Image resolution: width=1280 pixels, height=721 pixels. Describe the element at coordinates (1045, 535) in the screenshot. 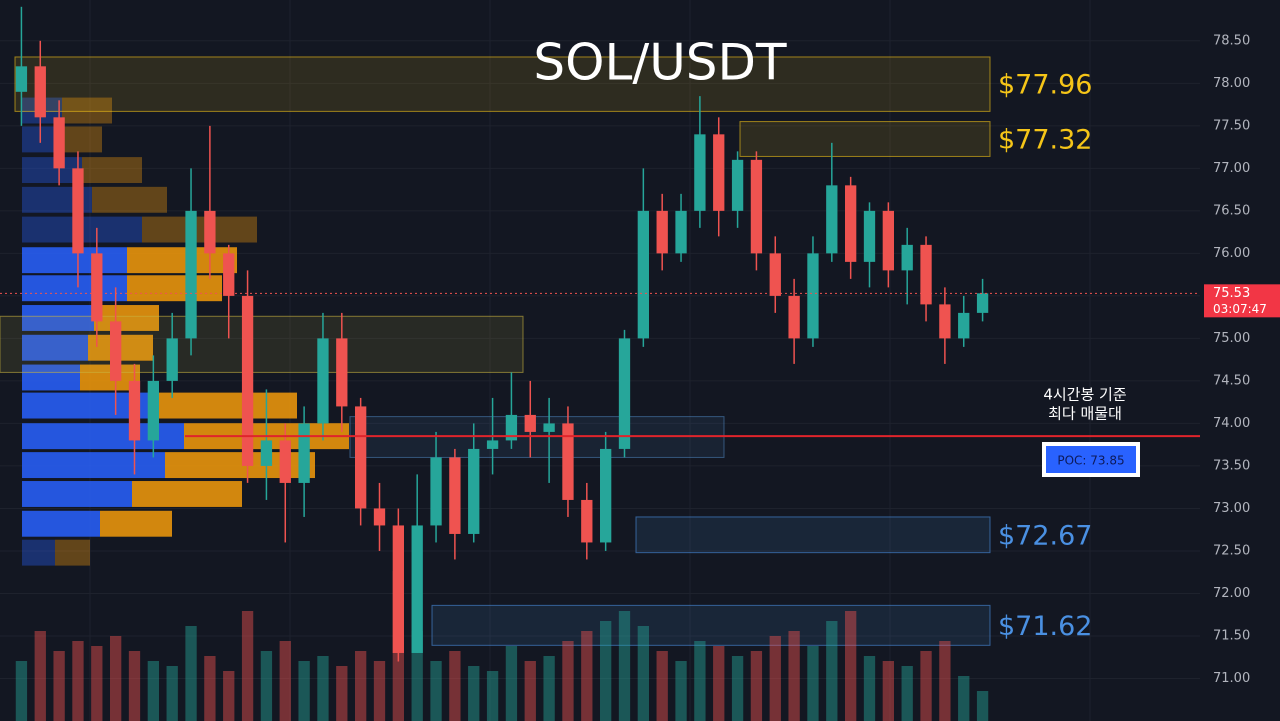

I see `zone-label: $72.67` at that location.